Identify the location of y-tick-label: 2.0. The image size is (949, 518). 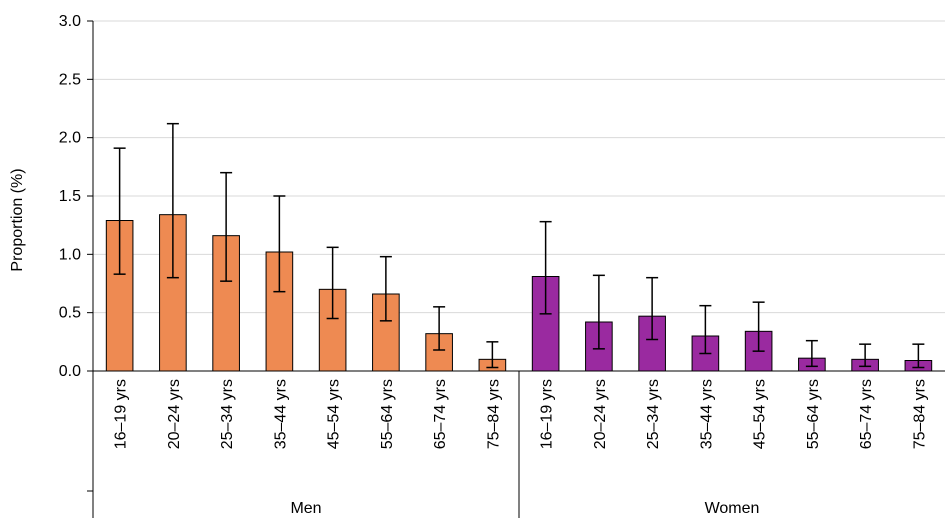
(70, 138).